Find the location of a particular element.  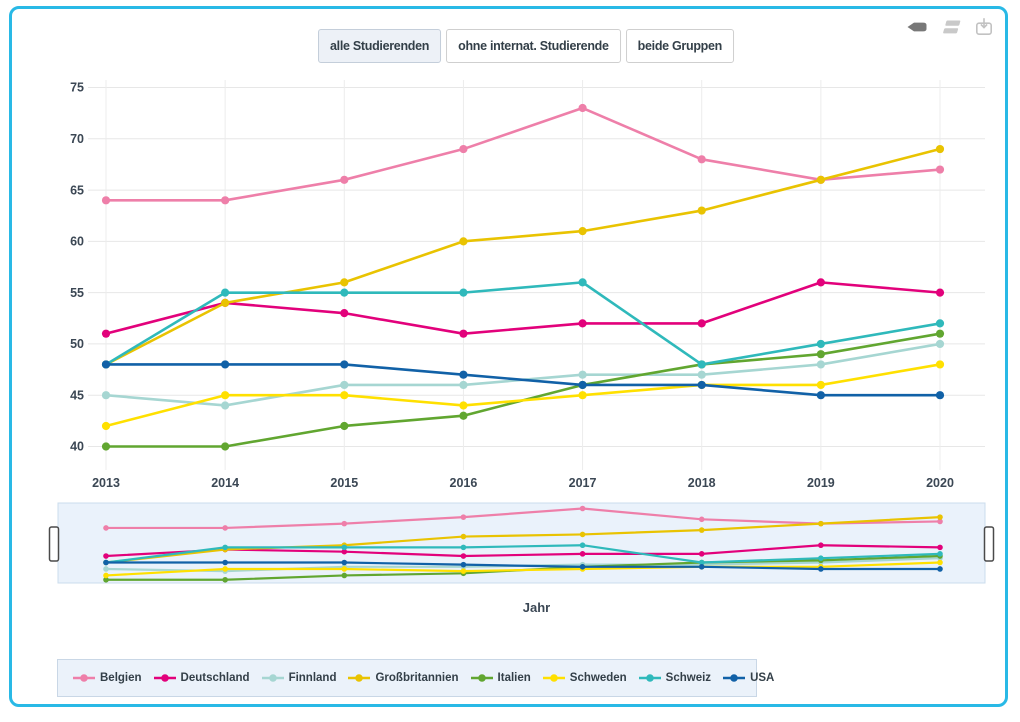

navigator is located at coordinates (521, 543).